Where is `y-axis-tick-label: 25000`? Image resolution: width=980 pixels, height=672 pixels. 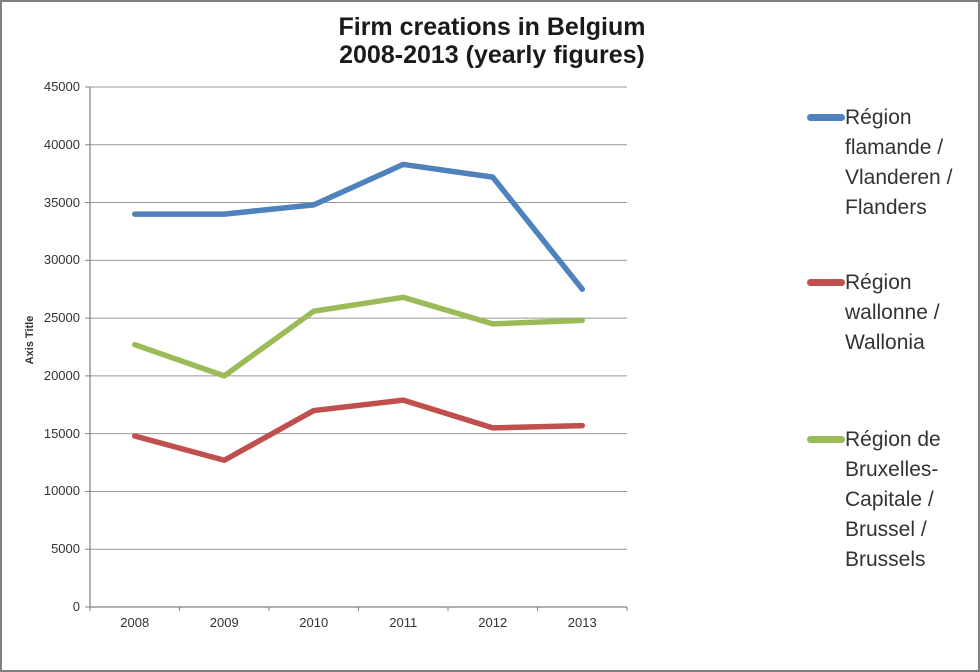
y-axis-tick-label: 25000 is located at coordinates (61, 318).